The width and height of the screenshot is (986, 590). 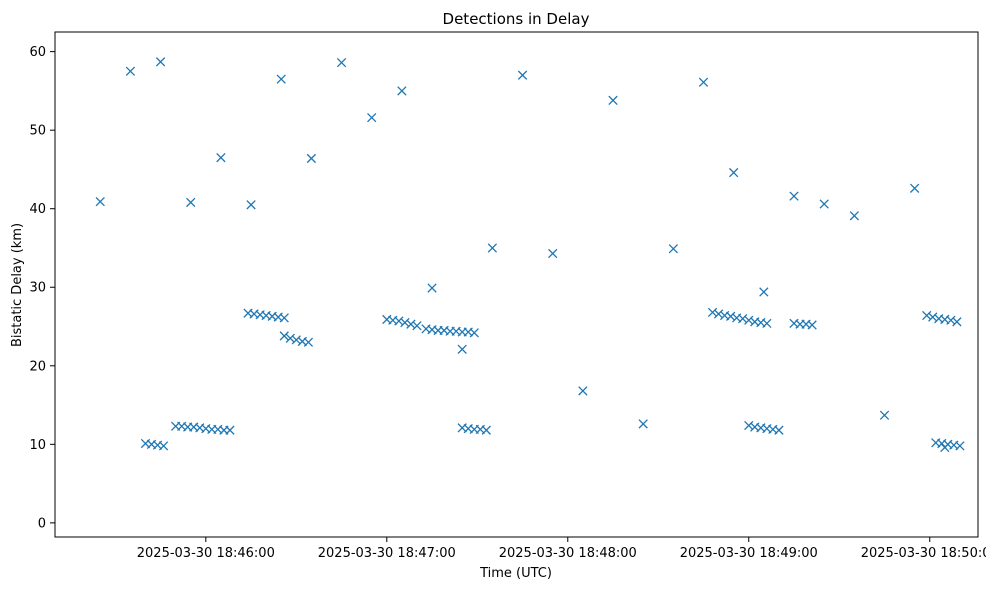 What do you see at coordinates (206, 553) in the screenshot?
I see `x-tick-label: 2025-03-30 18:46:00` at bounding box center [206, 553].